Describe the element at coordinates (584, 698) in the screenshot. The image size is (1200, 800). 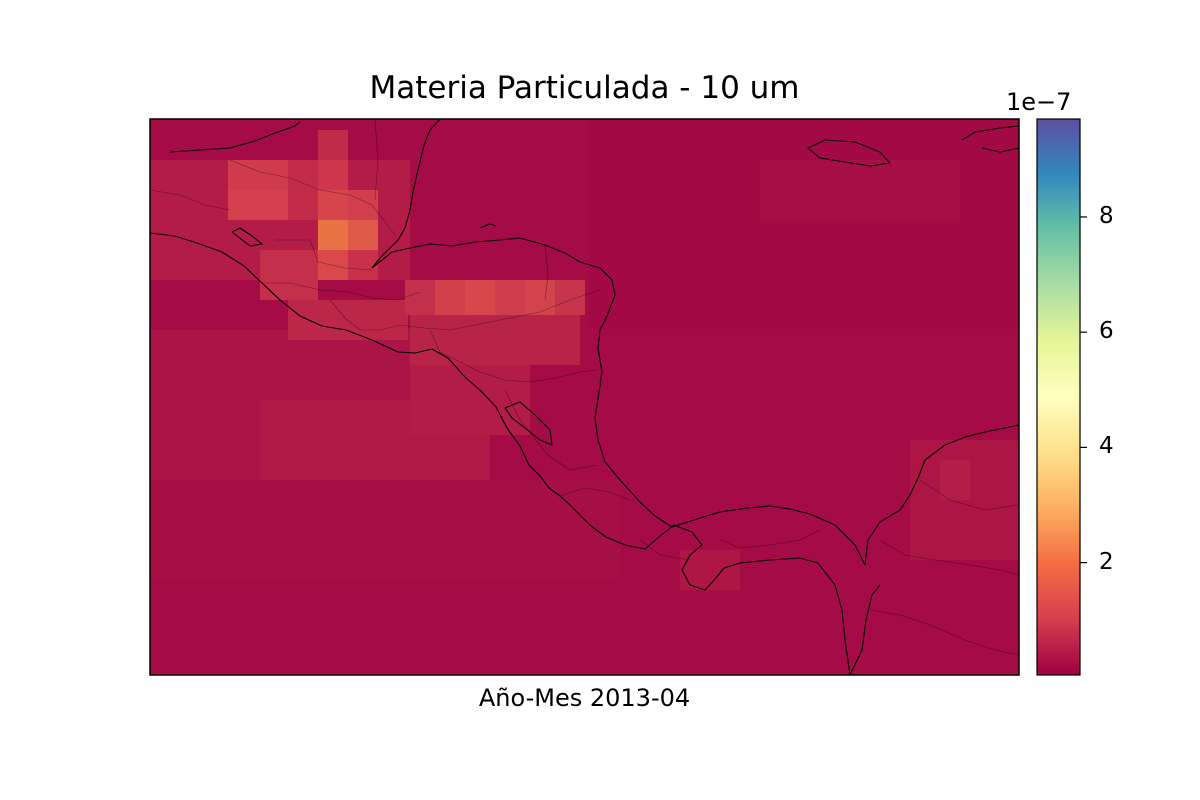
I see `x-axis-label: Año-Mes 2013-04` at that location.